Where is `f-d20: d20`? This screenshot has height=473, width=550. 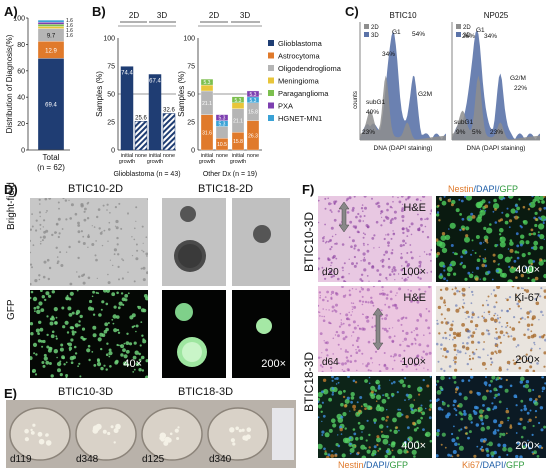 f-d20: d20 is located at coordinates (330, 272).